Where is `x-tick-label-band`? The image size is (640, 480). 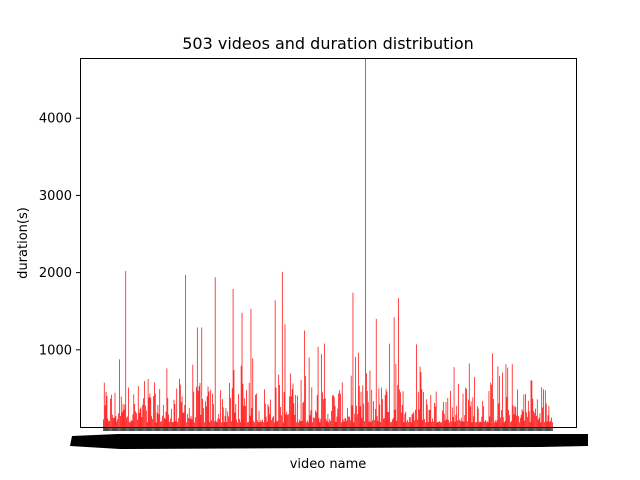 x-tick-label-band is located at coordinates (329, 441).